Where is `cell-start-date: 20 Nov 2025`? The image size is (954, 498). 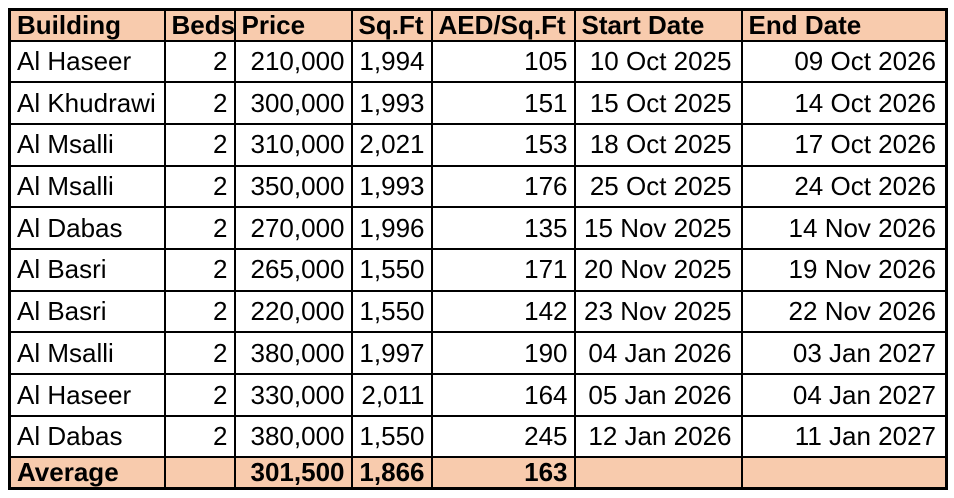
cell-start-date: 20 Nov 2025 is located at coordinates (658, 269).